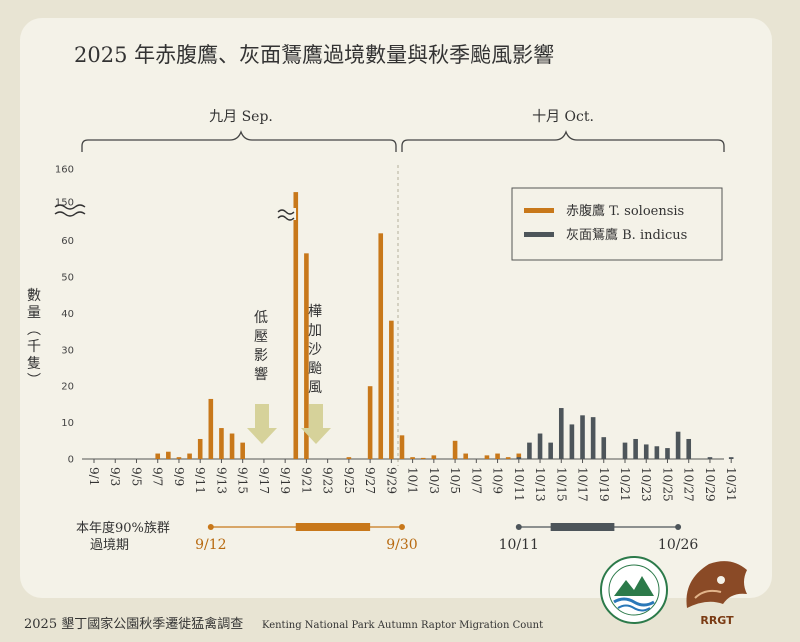 The width and height of the screenshot is (800, 642). I want to click on rrgt-logo: RRGT, so click(716, 594).